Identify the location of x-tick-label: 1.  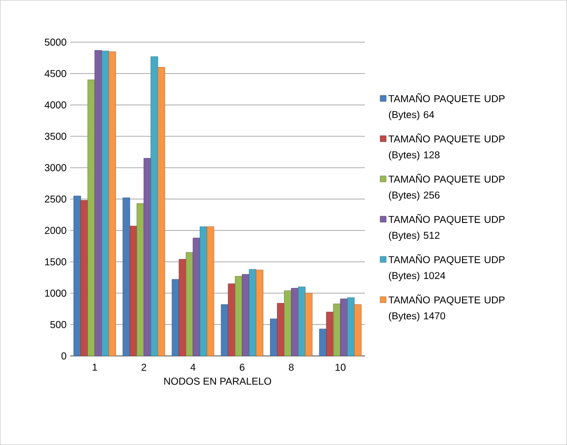
(95, 367).